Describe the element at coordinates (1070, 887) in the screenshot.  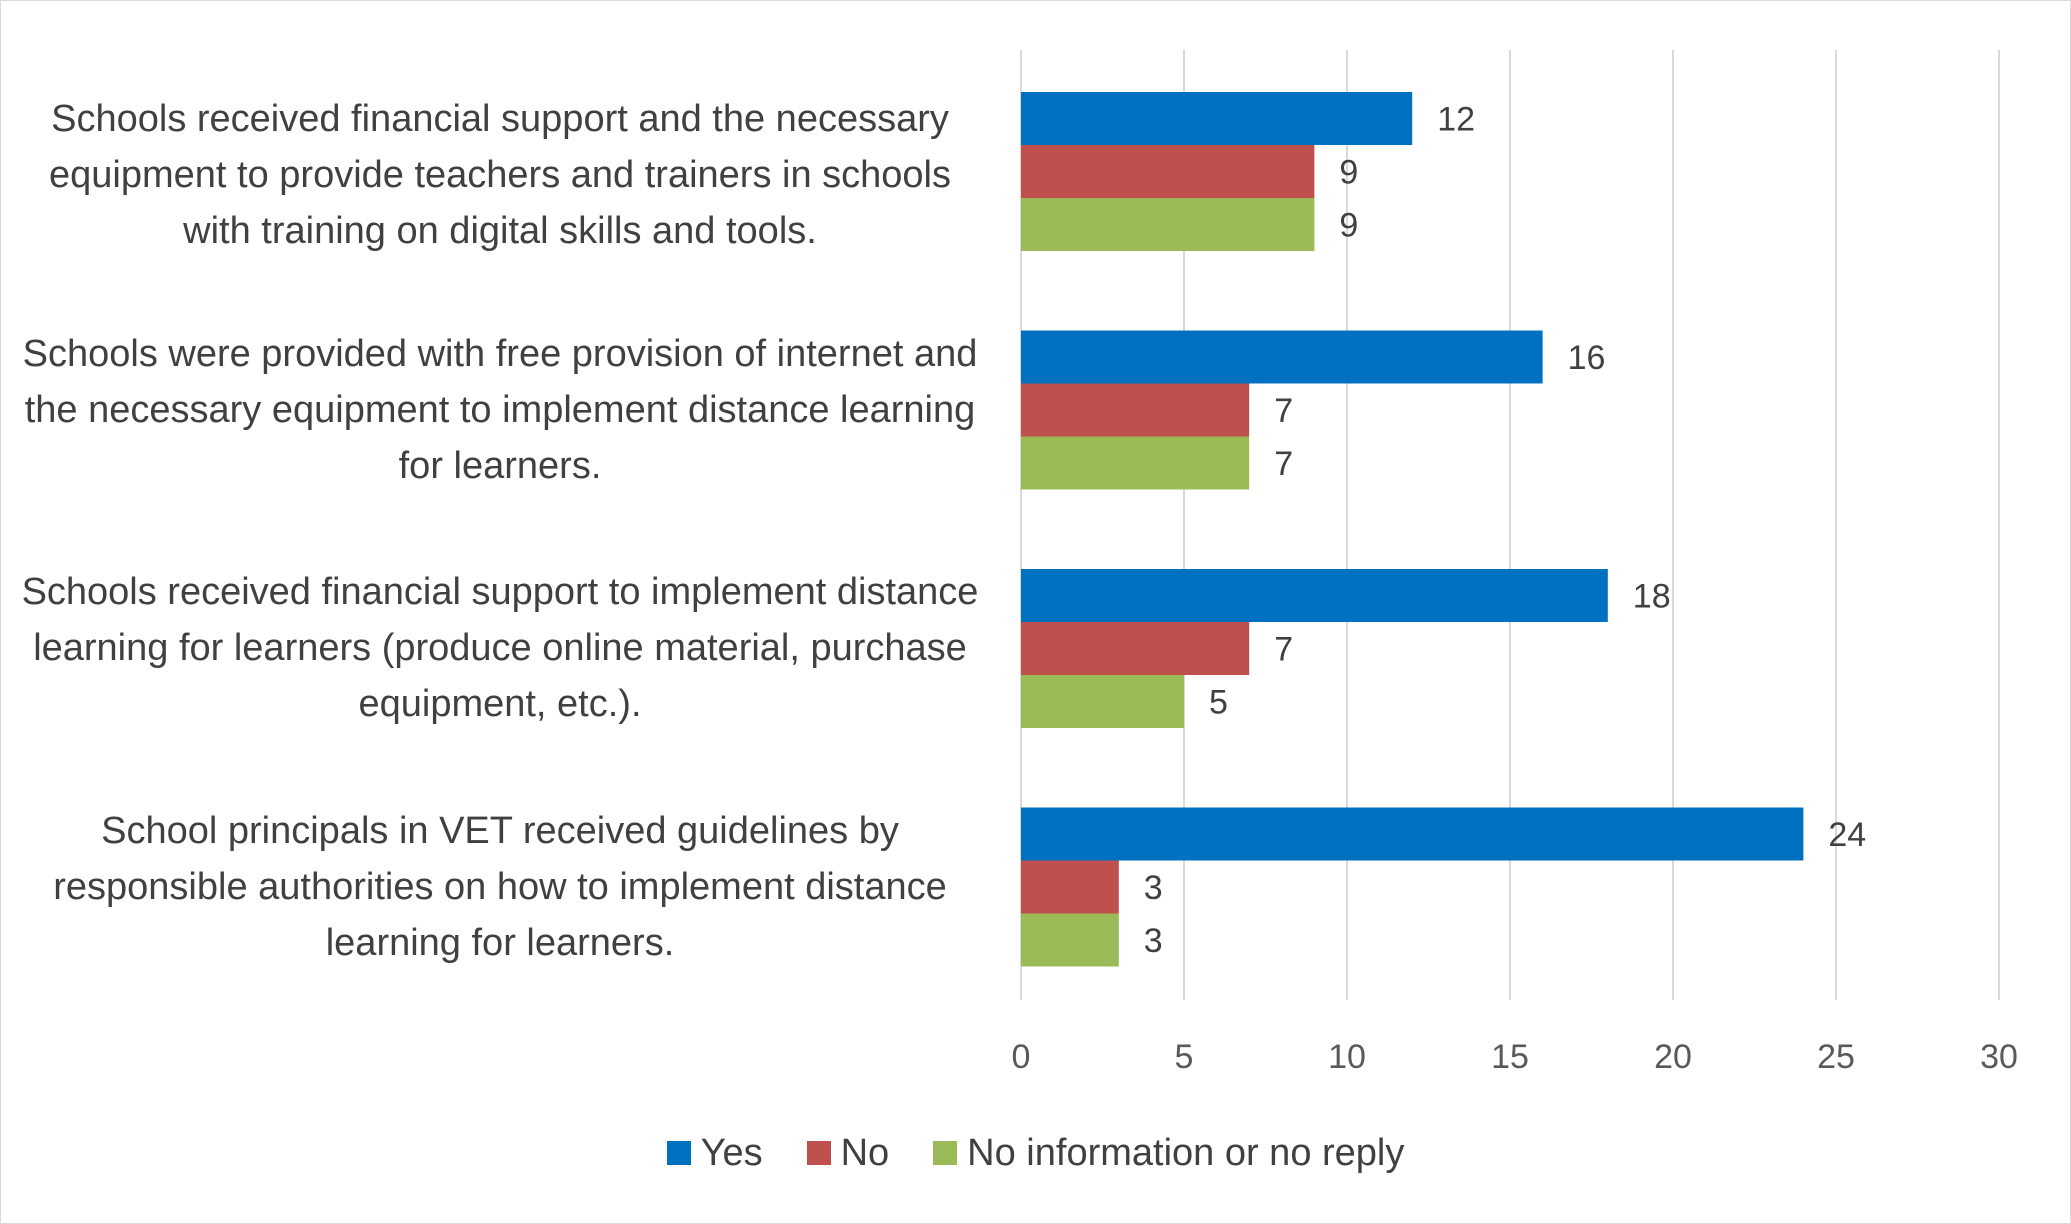
I see `bar-4-no` at that location.